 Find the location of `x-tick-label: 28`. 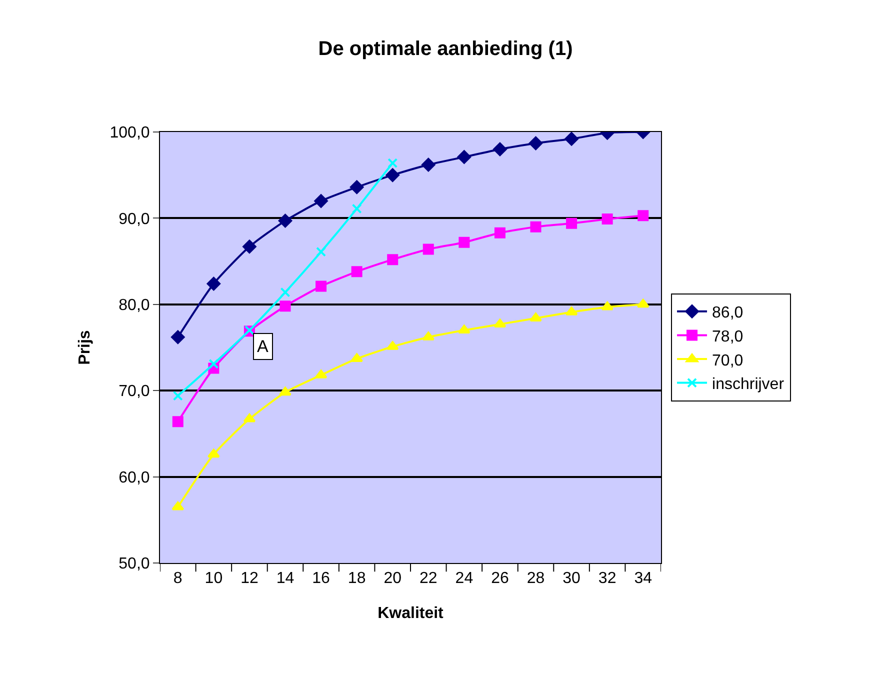

x-tick-label: 28 is located at coordinates (535, 579).